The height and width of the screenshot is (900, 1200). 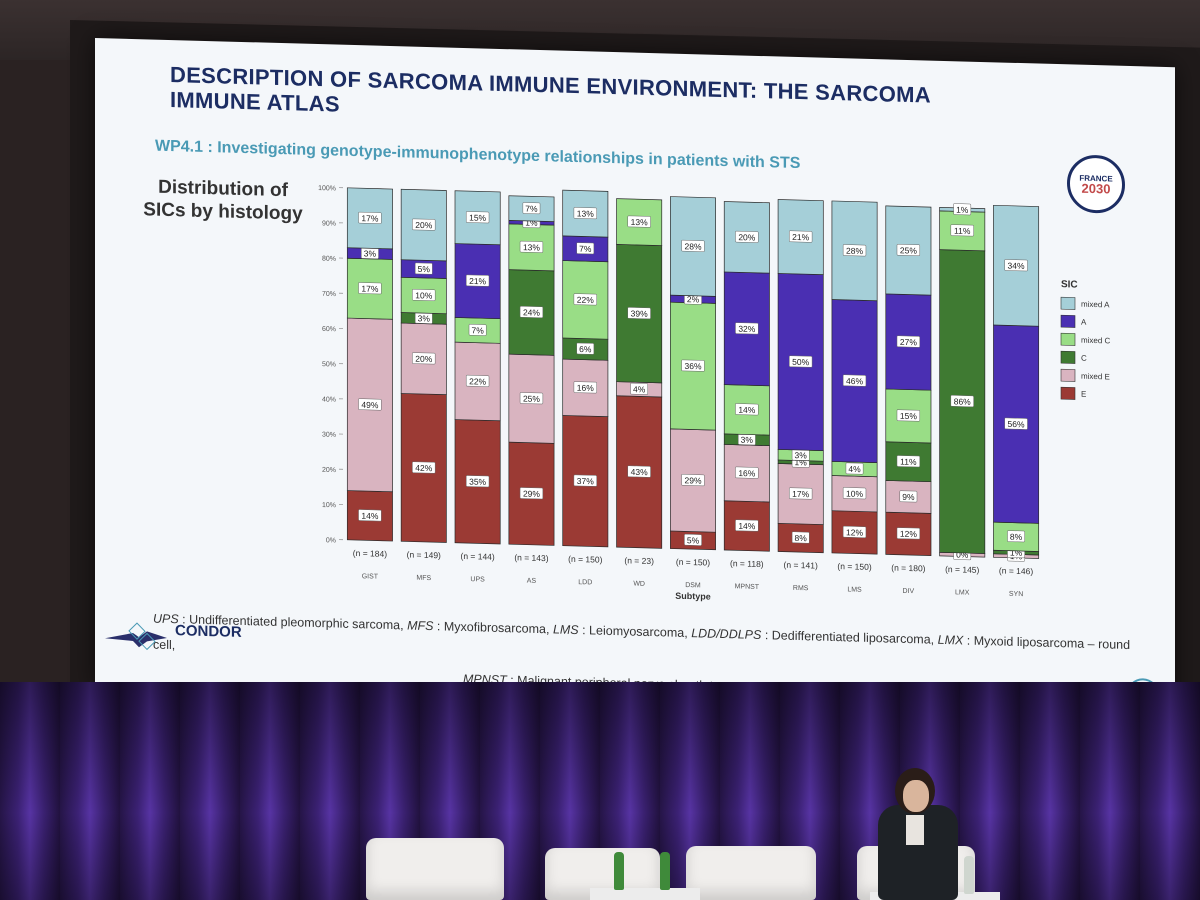 I want to click on footnote-text: : Leiomyosarcoma,, so click(x=635, y=632).